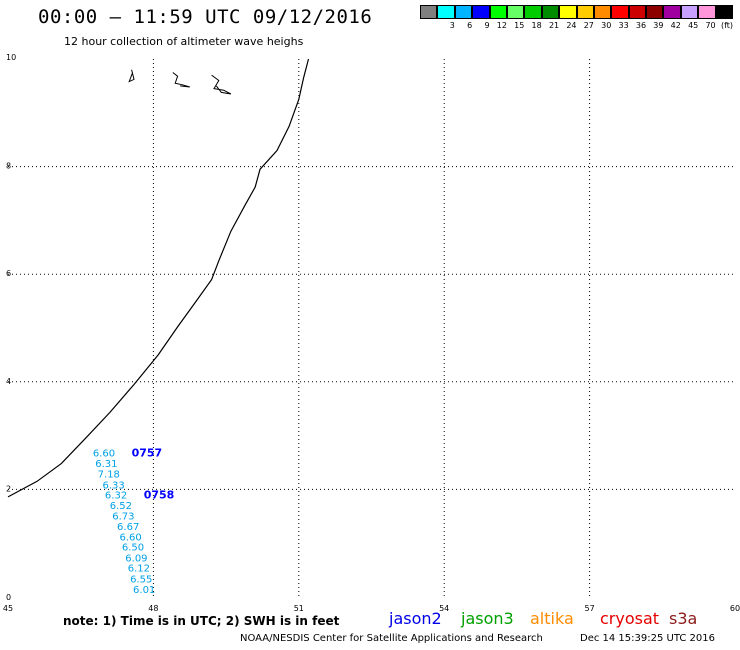  I want to click on lon-tick-label: 48, so click(153, 608).